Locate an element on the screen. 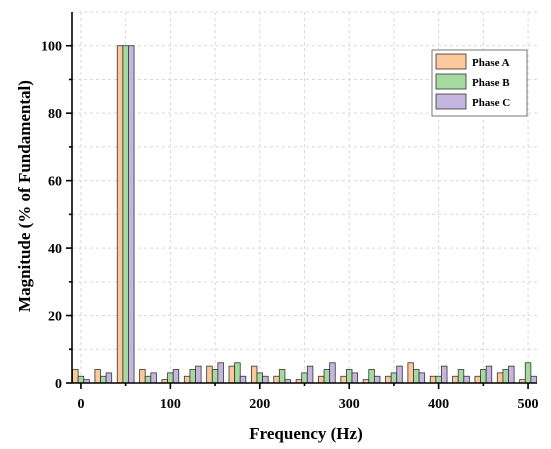 This screenshot has width=551, height=449. x-tick-label: 300 is located at coordinates (349, 404).